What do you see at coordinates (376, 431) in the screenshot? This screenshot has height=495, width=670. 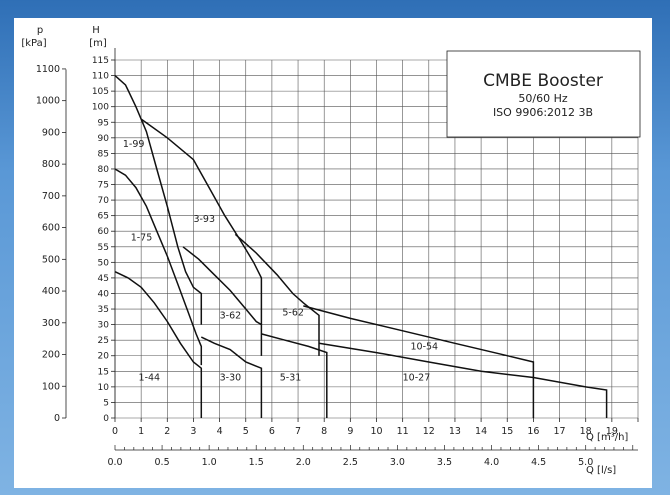 I see `x-tick-label: 10` at bounding box center [376, 431].